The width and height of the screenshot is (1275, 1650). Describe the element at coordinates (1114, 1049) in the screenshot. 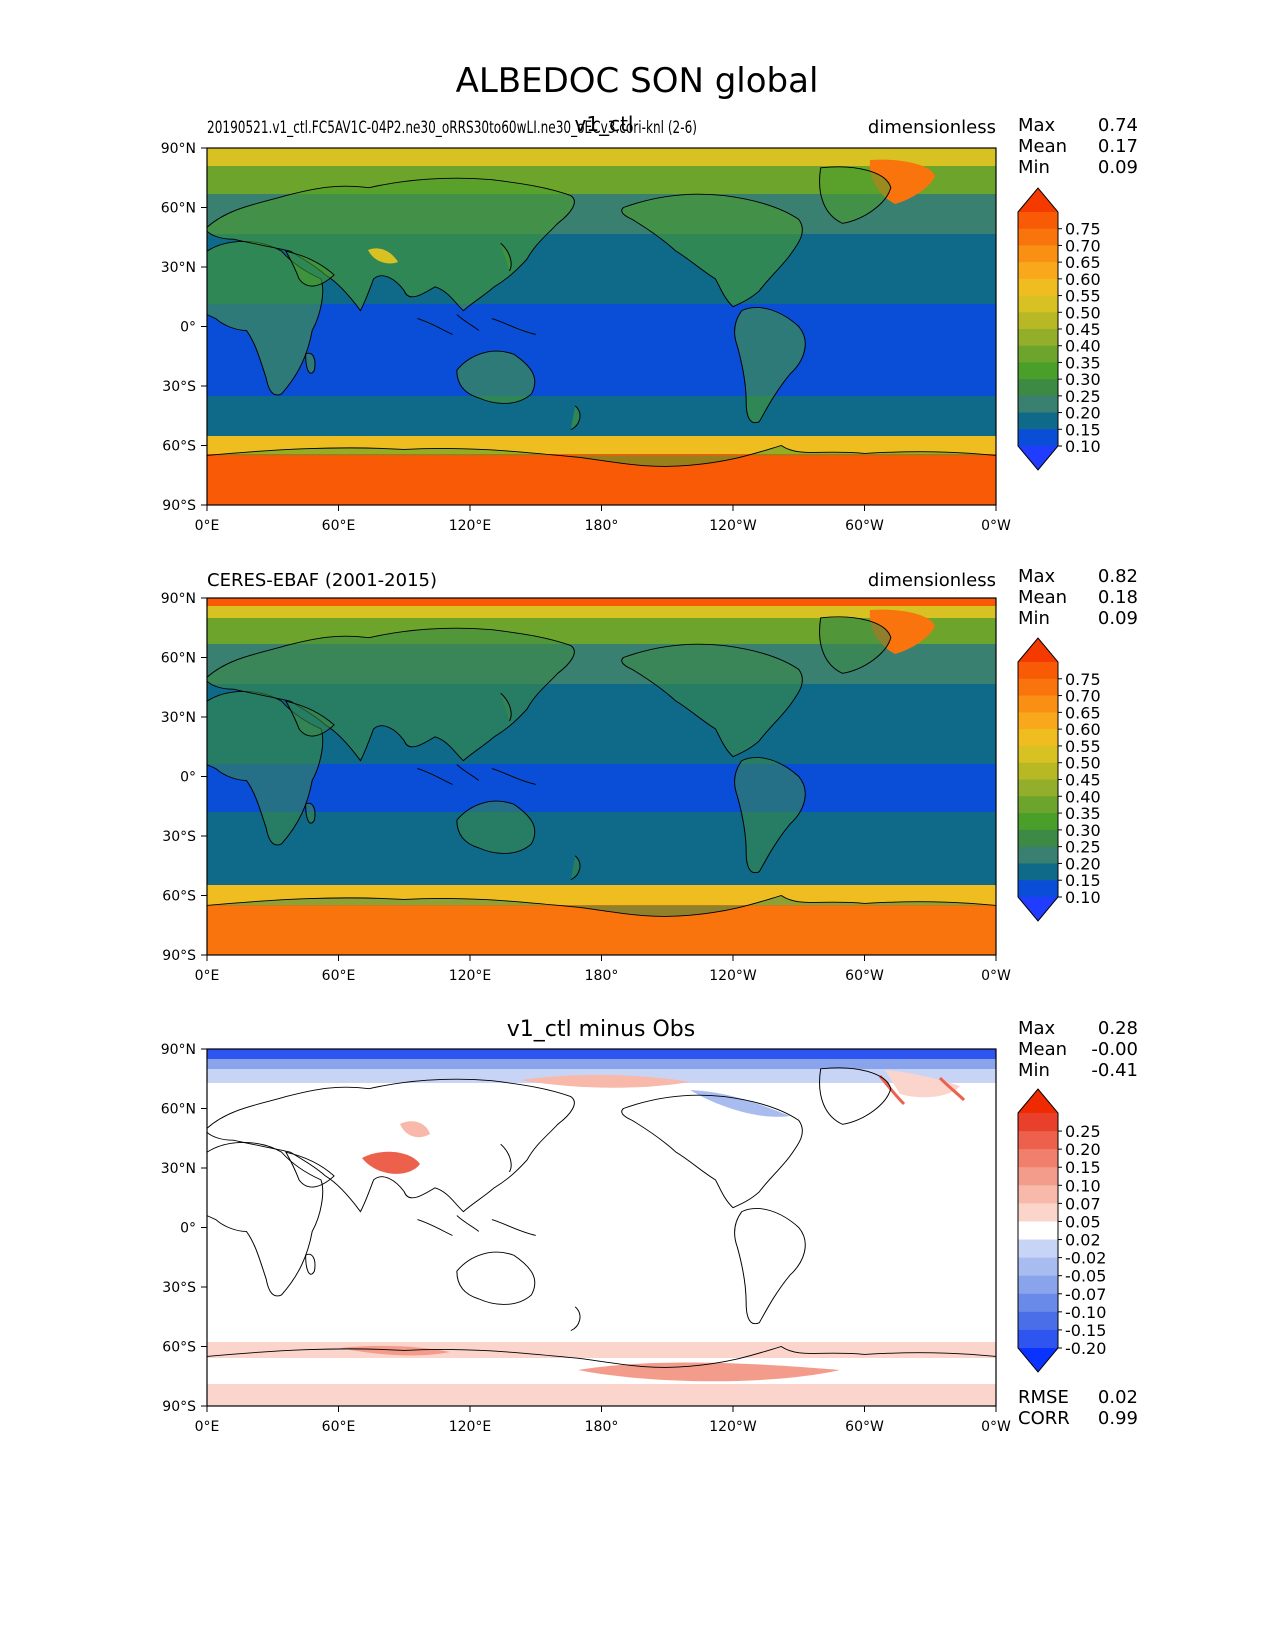

I see `stat-value: -0.00` at that location.